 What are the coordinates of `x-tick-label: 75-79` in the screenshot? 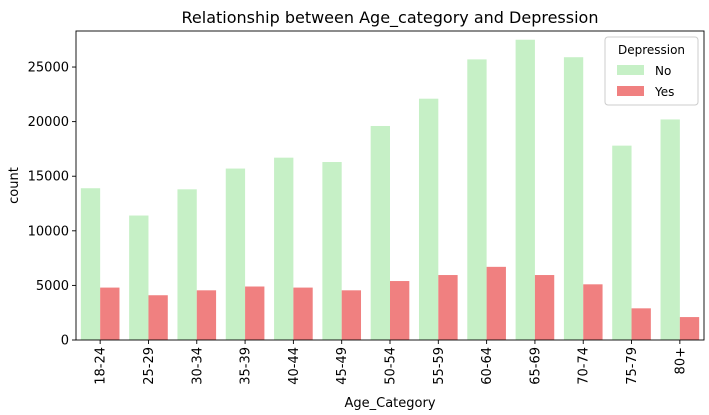 It's located at (632, 366).